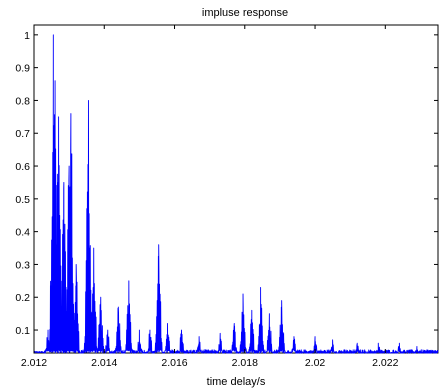 This screenshot has height=390, width=441. What do you see at coordinates (22, 134) in the screenshot?
I see `y-tick-label: 0.7` at bounding box center [22, 134].